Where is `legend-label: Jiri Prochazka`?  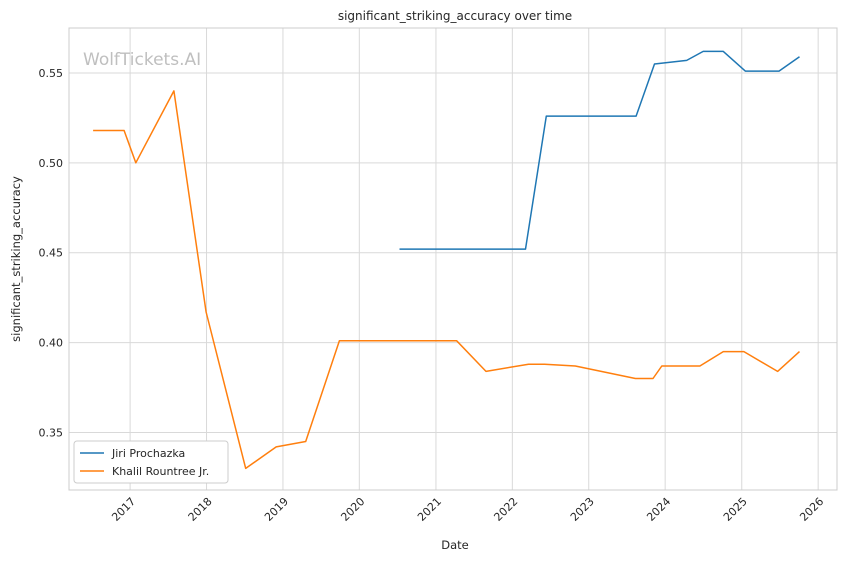 legend-label: Jiri Prochazka is located at coordinates (148, 453).